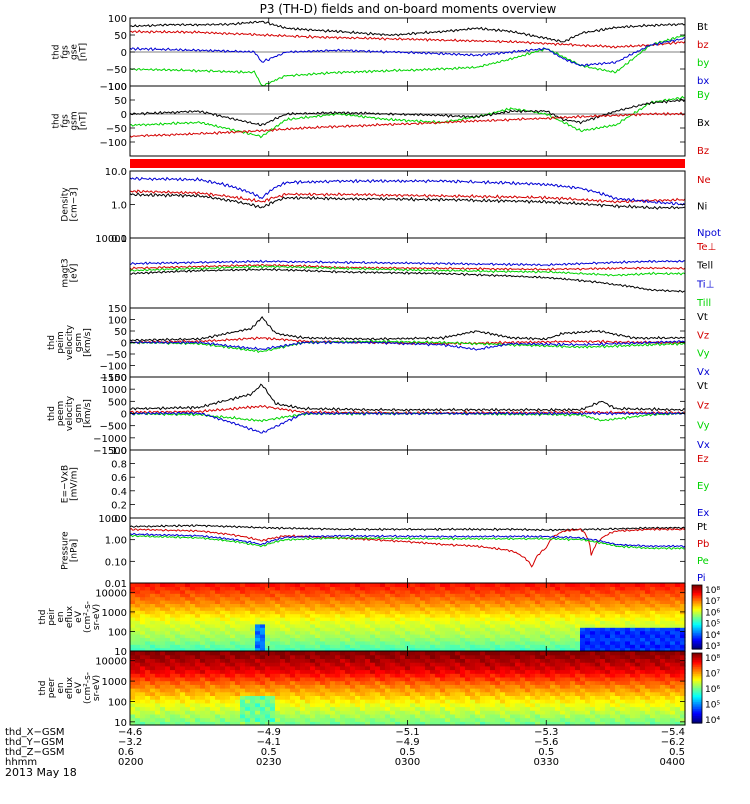 This screenshot has height=804, width=750. I want to click on legend-entry: by, so click(703, 63).